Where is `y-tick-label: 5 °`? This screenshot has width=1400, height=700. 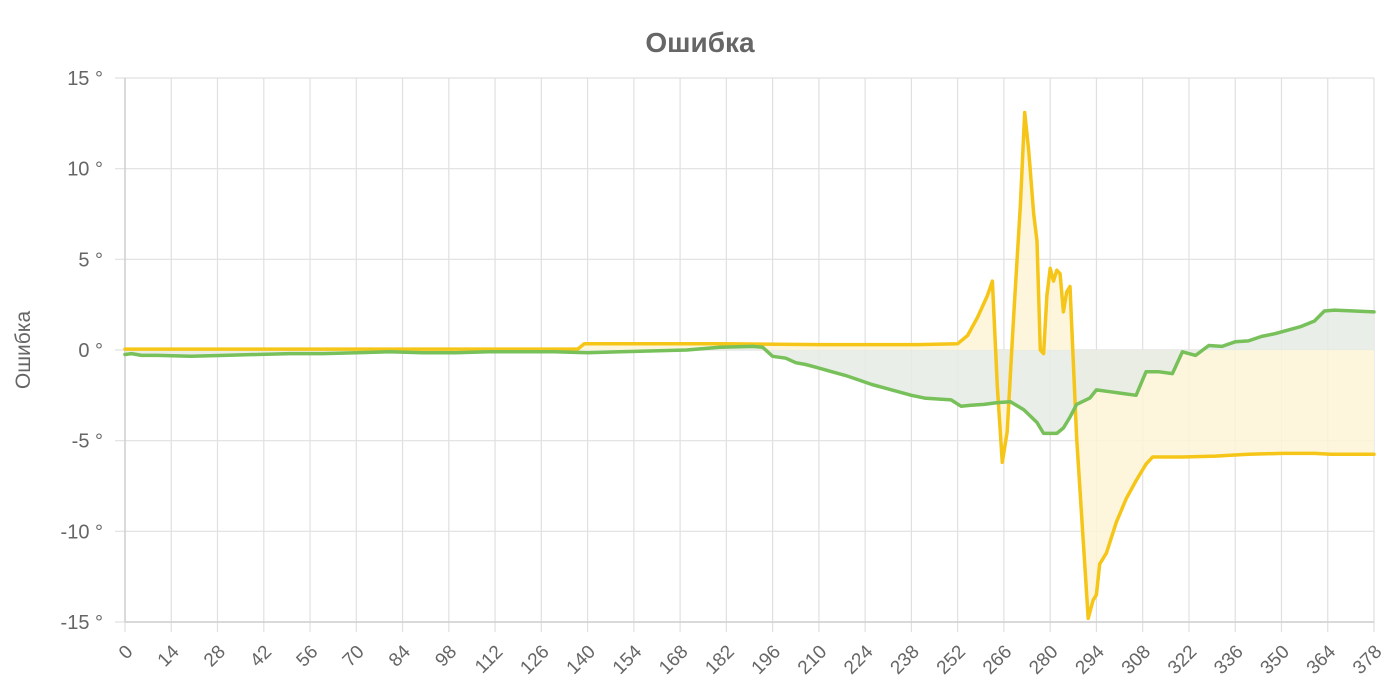 y-tick-label: 5 ° is located at coordinates (90, 260).